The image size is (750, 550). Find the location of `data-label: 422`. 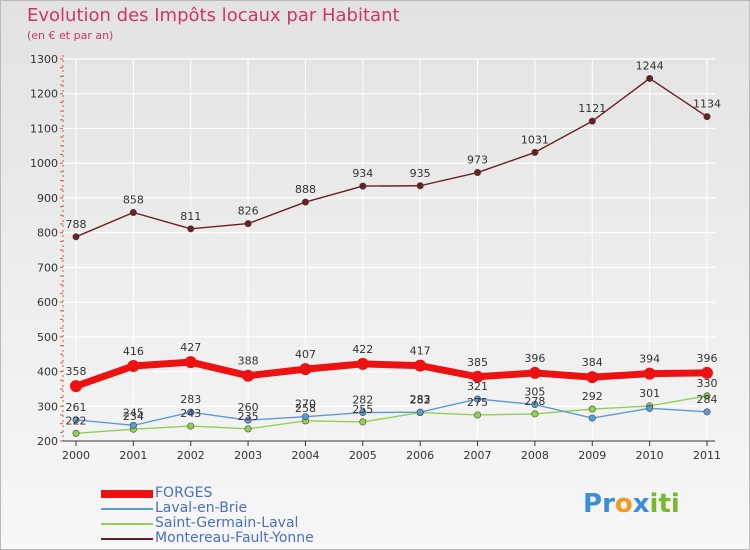

data-label: 422 is located at coordinates (362, 349).